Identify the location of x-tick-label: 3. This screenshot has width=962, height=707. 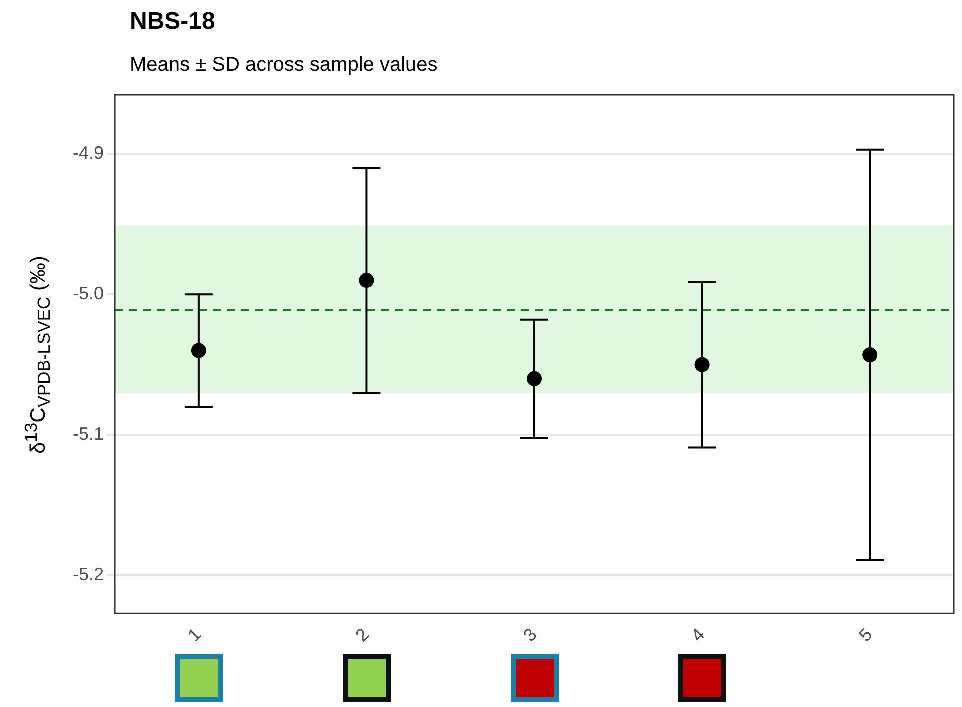
(530, 635).